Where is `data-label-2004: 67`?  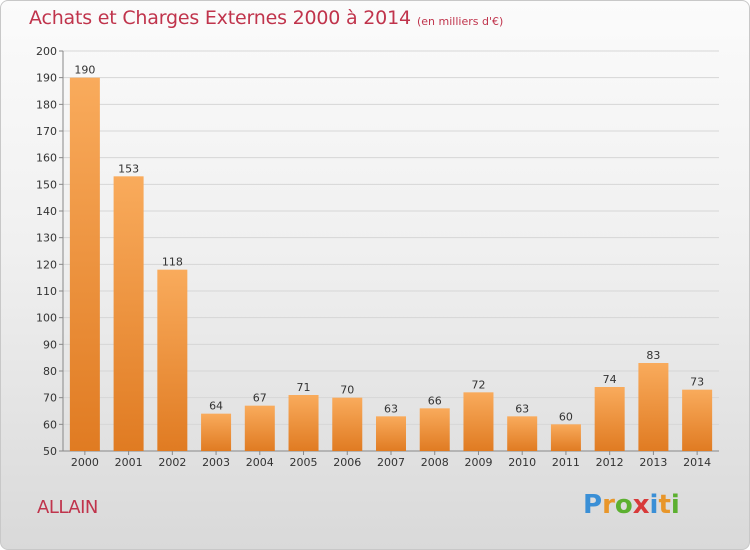 data-label-2004: 67 is located at coordinates (260, 398).